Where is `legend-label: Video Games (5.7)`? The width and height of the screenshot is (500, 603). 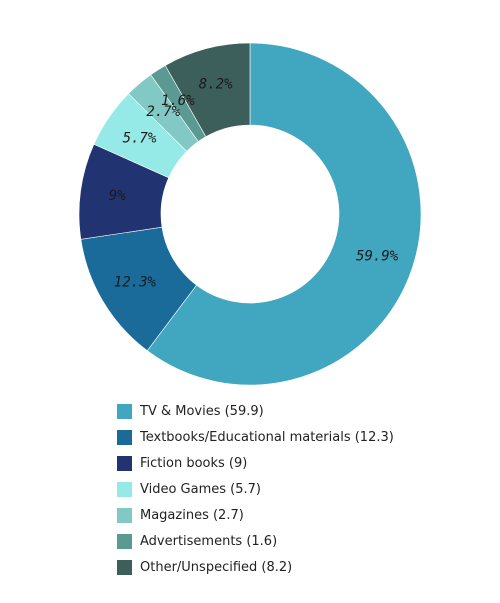 legend-label: Video Games (5.7) is located at coordinates (200, 489).